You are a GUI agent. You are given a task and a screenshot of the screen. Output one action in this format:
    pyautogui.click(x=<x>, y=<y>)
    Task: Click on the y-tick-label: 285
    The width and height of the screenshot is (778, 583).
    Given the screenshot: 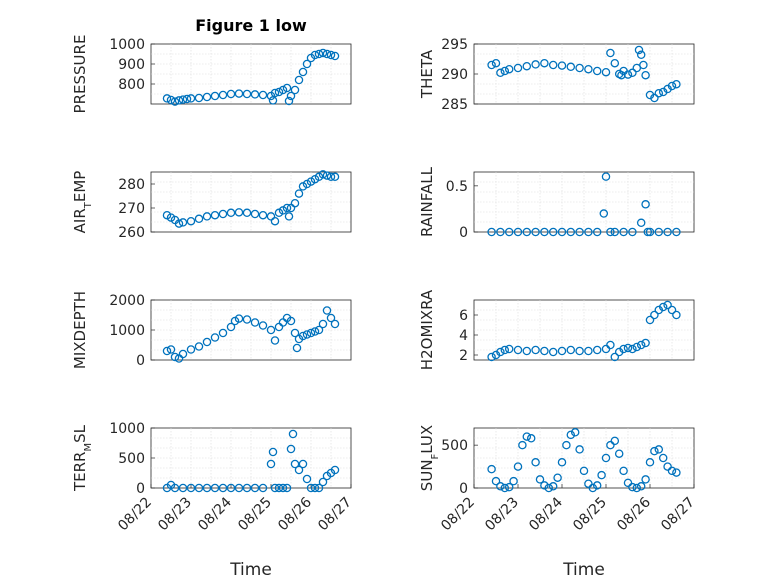 What is the action you would take?
    pyautogui.click(x=454, y=105)
    